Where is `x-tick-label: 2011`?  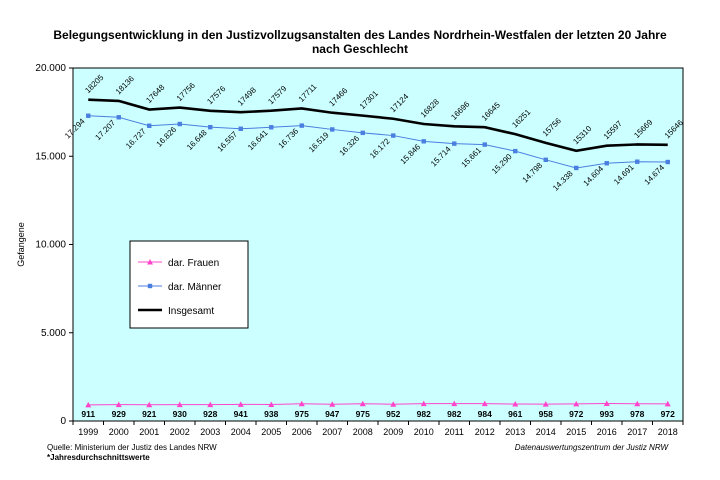
x-tick-label: 2011 is located at coordinates (454, 432).